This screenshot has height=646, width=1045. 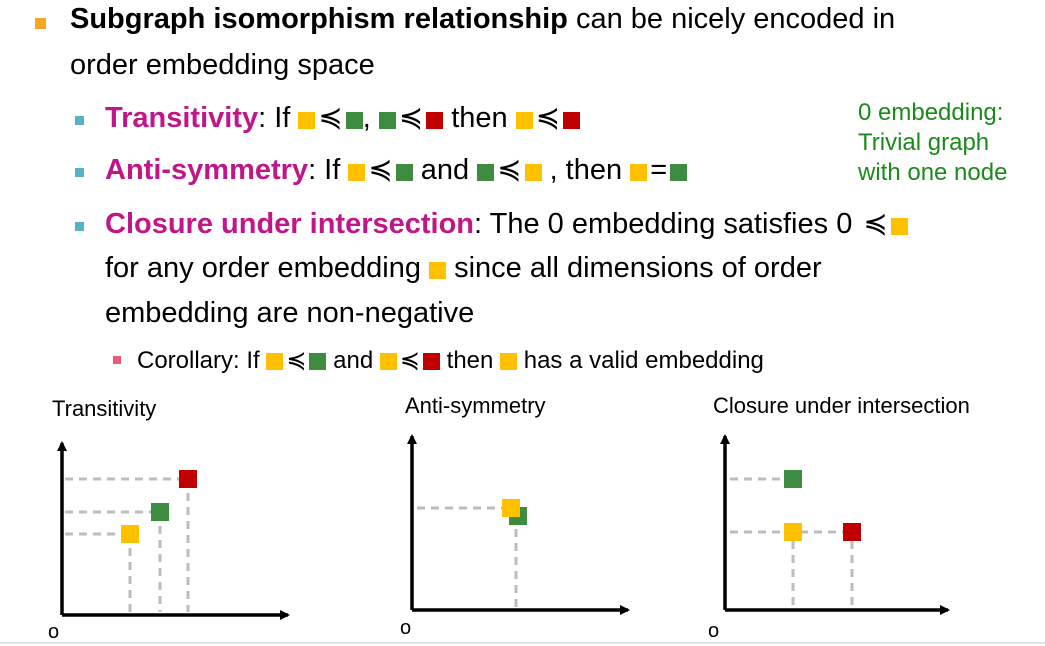 What do you see at coordinates (182, 118) in the screenshot?
I see `transitivity-term: Transitivity` at bounding box center [182, 118].